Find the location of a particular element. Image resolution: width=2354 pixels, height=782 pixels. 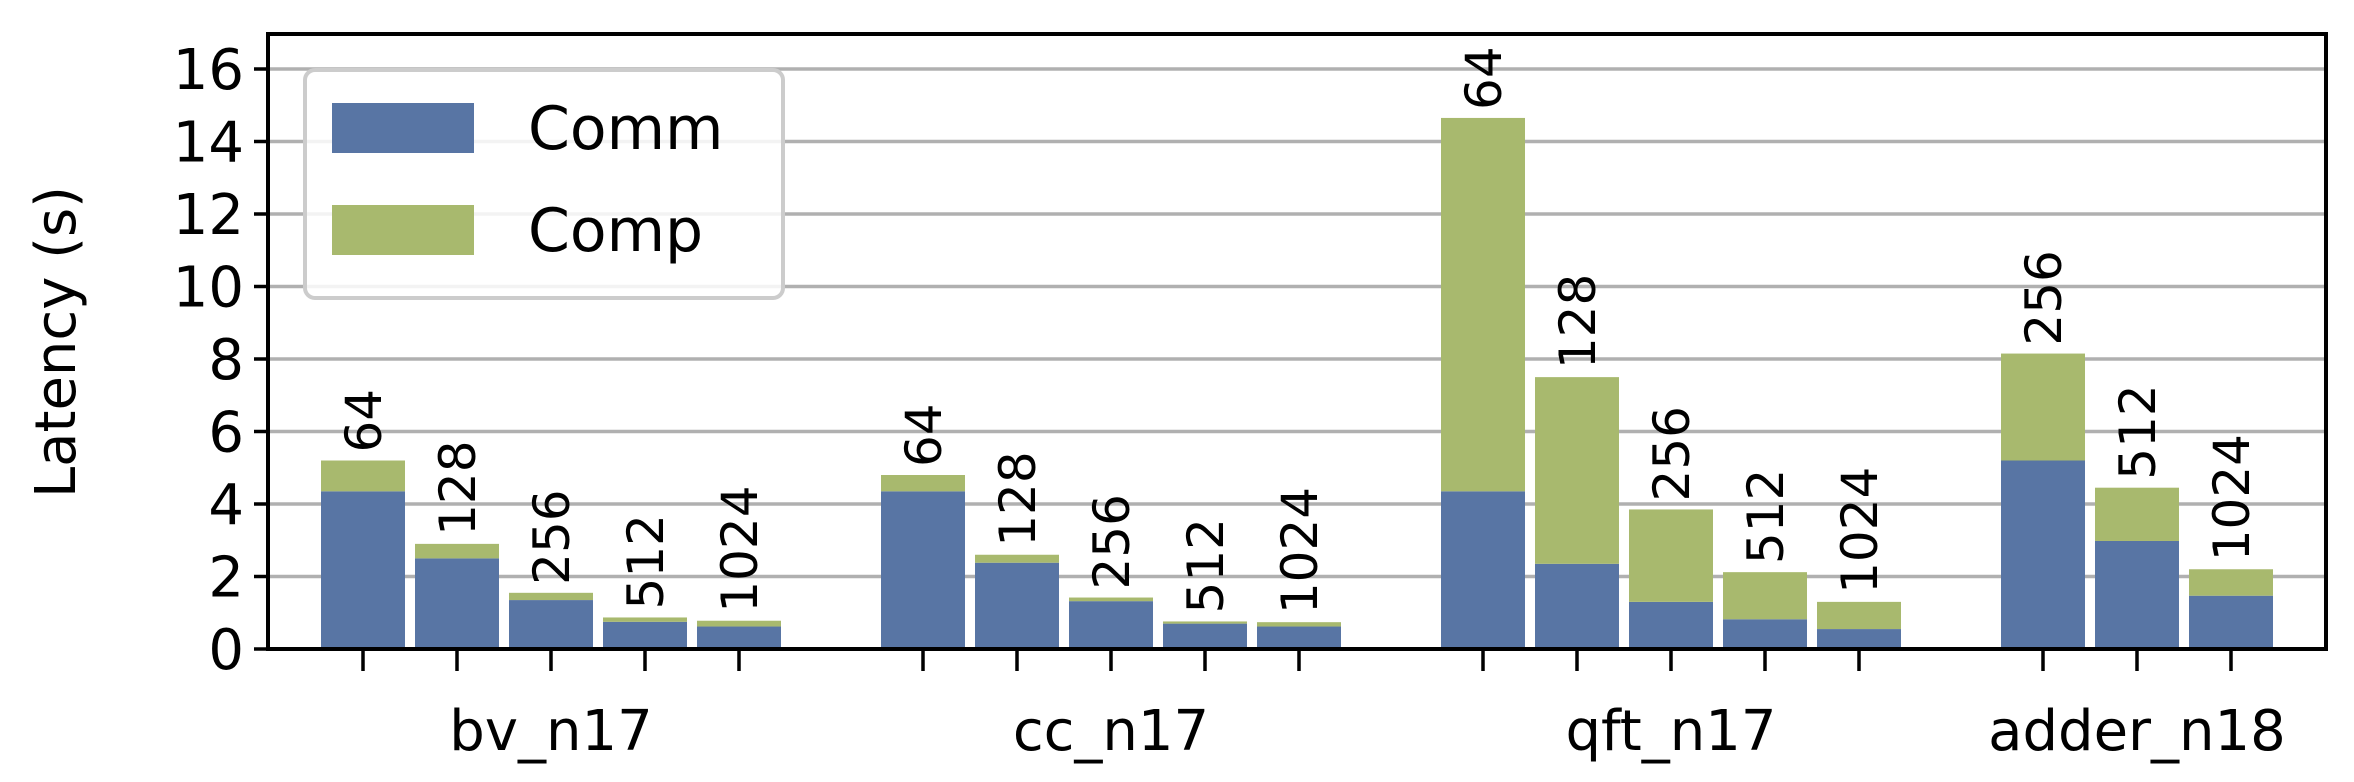

y-axis: 0 2 4 6 8 10 12 14 16 is located at coordinates (220, 360).